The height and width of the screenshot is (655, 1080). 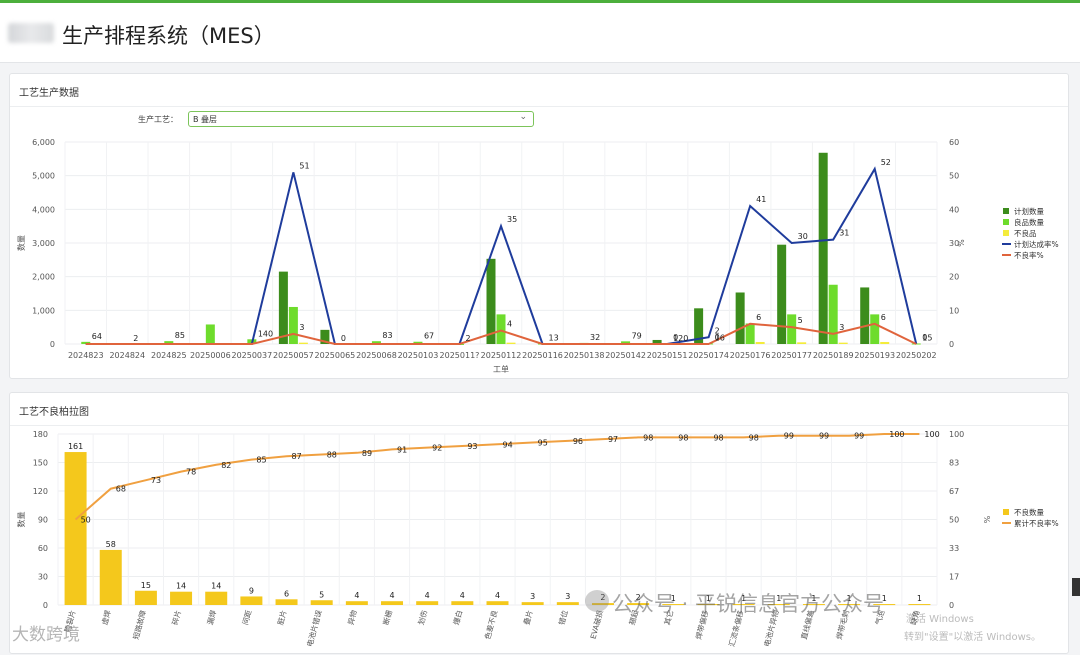 What do you see at coordinates (1006, 211) in the screenshot?
I see `legend-swatch` at bounding box center [1006, 211].